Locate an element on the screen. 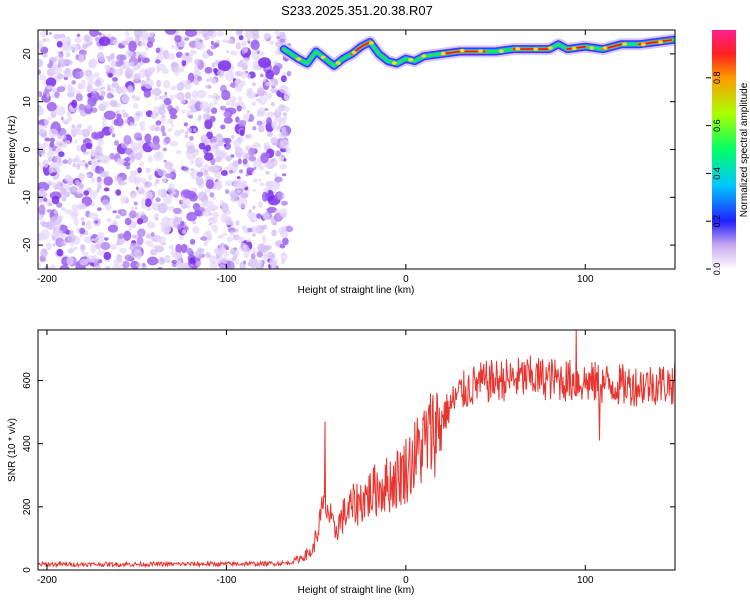  colorbar-tick-label: 0.8 is located at coordinates (717, 78).